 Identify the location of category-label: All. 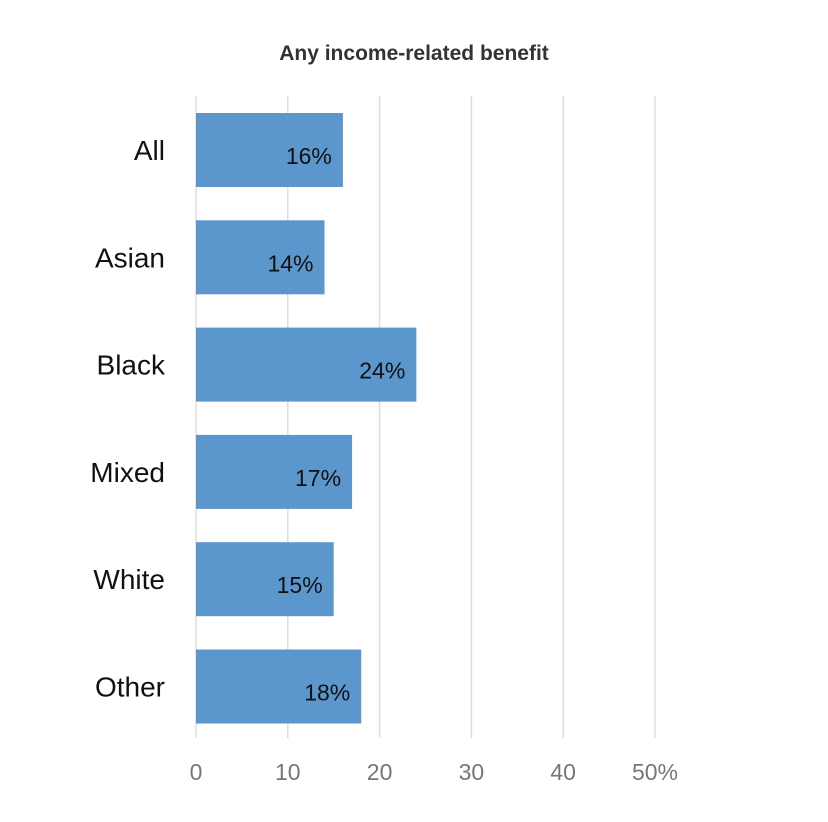
(149, 150).